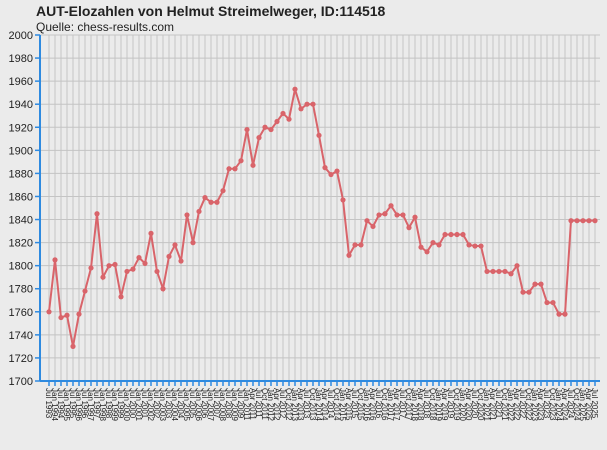 The width and height of the screenshot is (607, 450). What do you see at coordinates (276, 404) in the screenshot?
I see `x-tick-label: Apr 2012` at bounding box center [276, 404].